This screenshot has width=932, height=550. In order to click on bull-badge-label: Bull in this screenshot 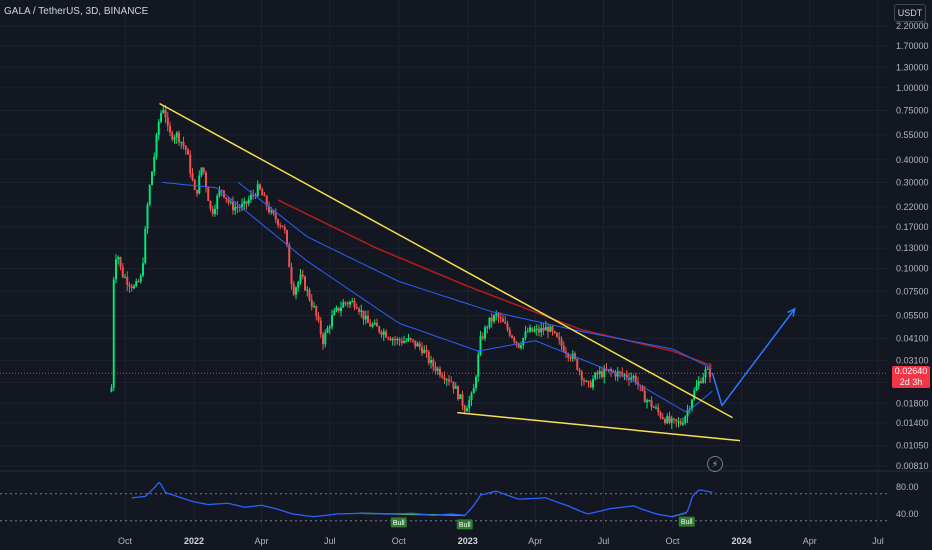, I will do `click(687, 522)`.